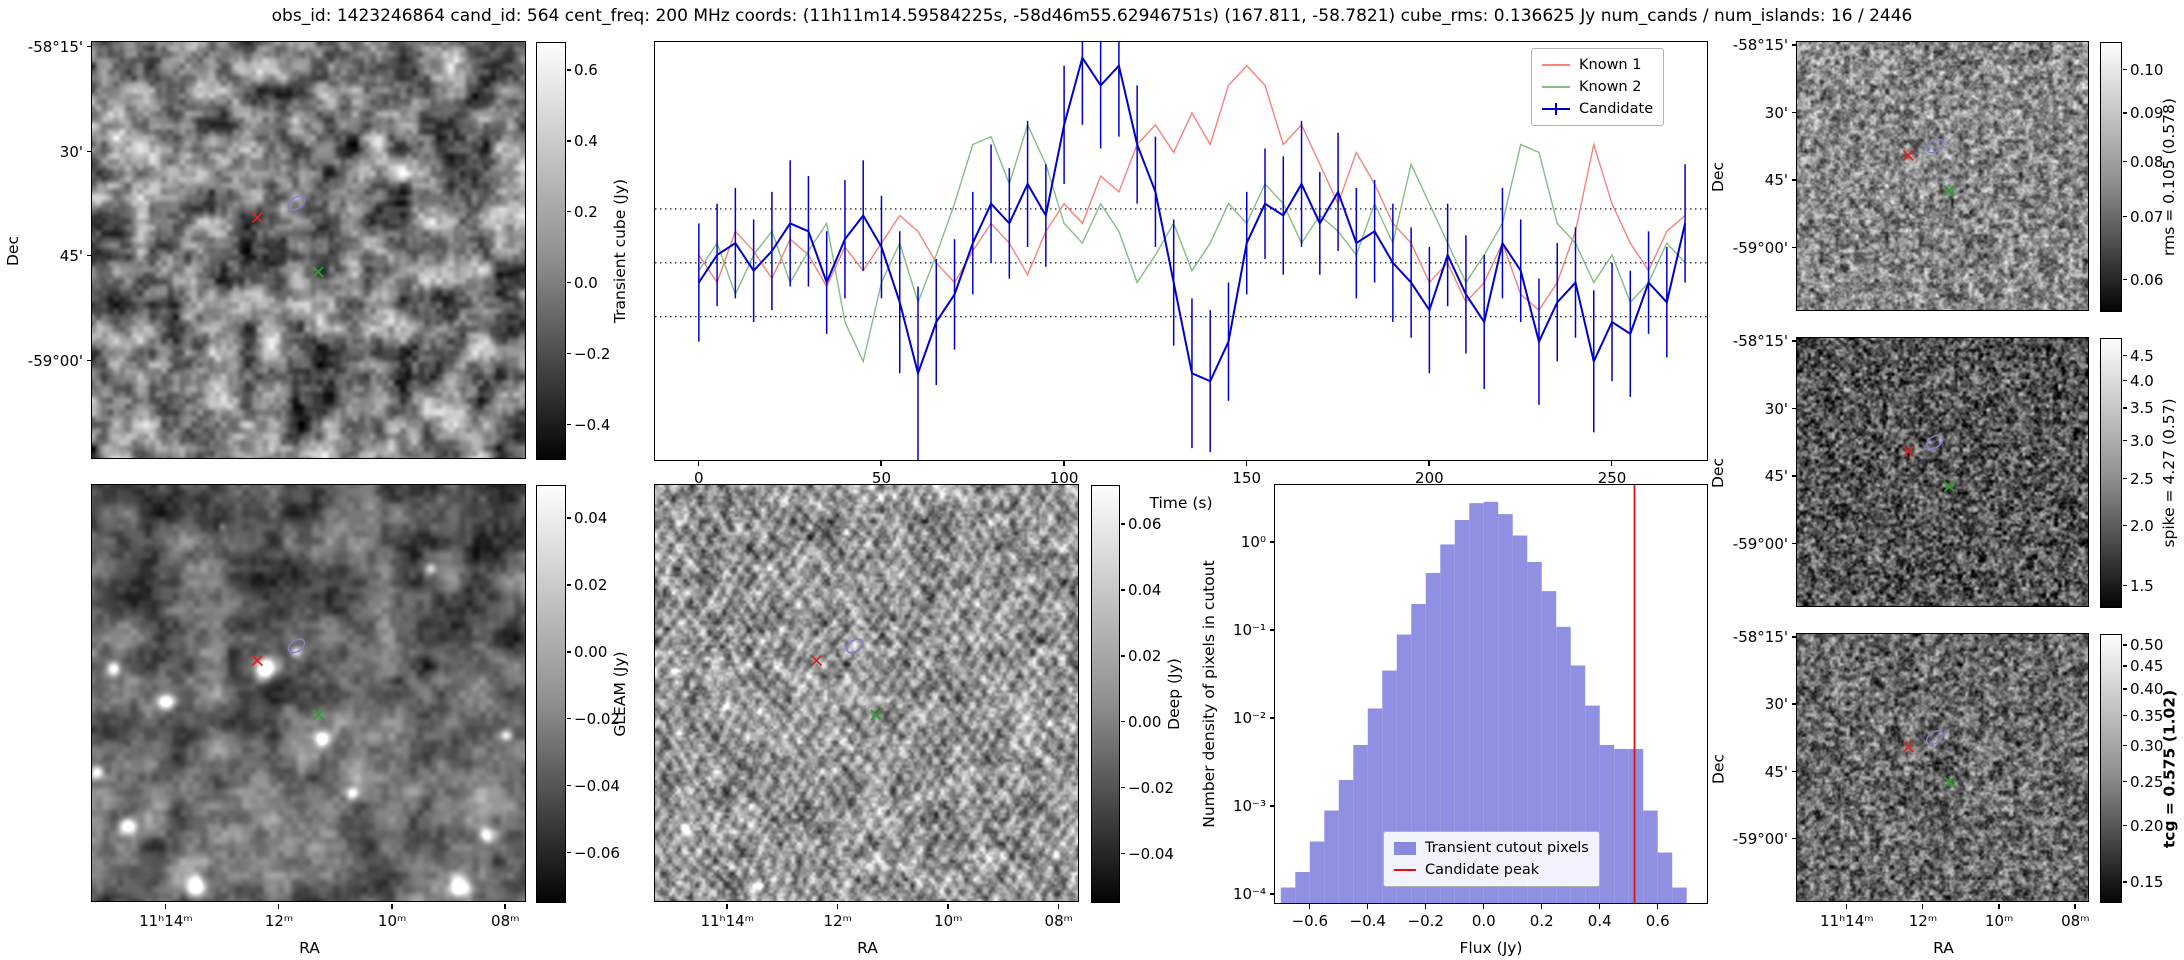  What do you see at coordinates (2147, 645) in the screenshot?
I see `colorbar-tick-label: 0.50` at bounding box center [2147, 645].